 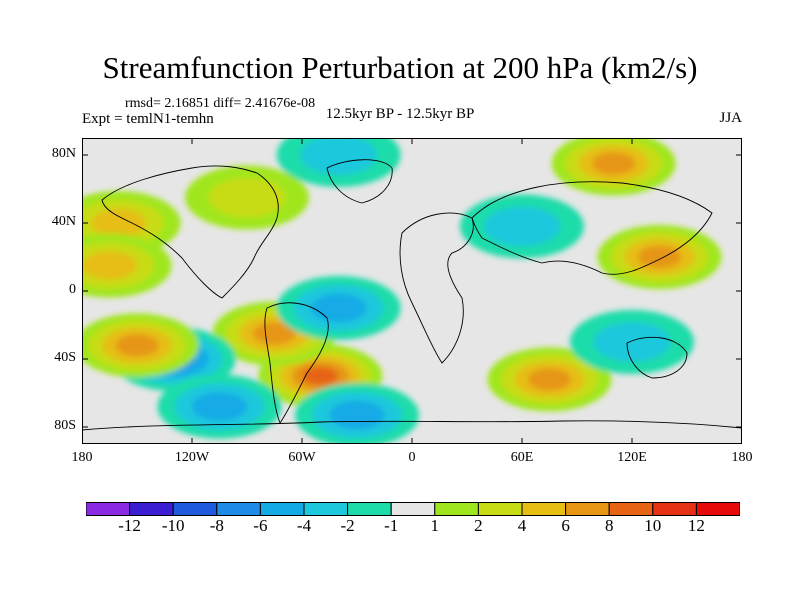 I want to click on contour-feature-south-pacific-high-west, so click(x=140, y=345).